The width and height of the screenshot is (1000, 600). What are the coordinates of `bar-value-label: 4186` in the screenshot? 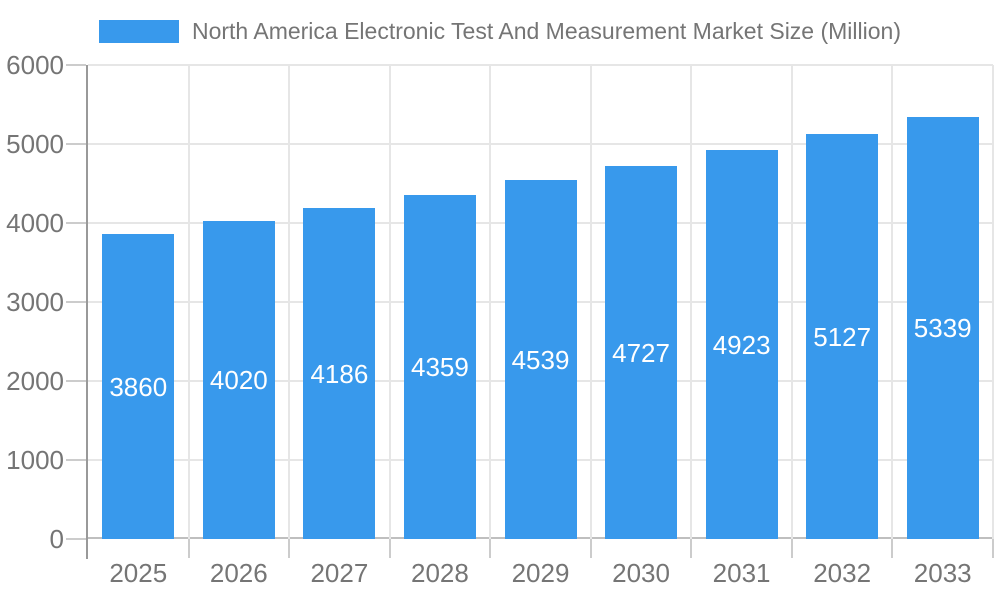 It's located at (339, 373).